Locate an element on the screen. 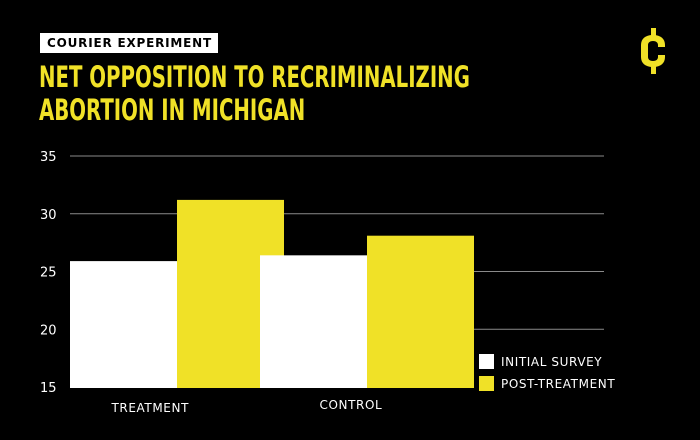 The height and width of the screenshot is (440, 700). legend-label-post: POST-TREATMENT is located at coordinates (558, 383).